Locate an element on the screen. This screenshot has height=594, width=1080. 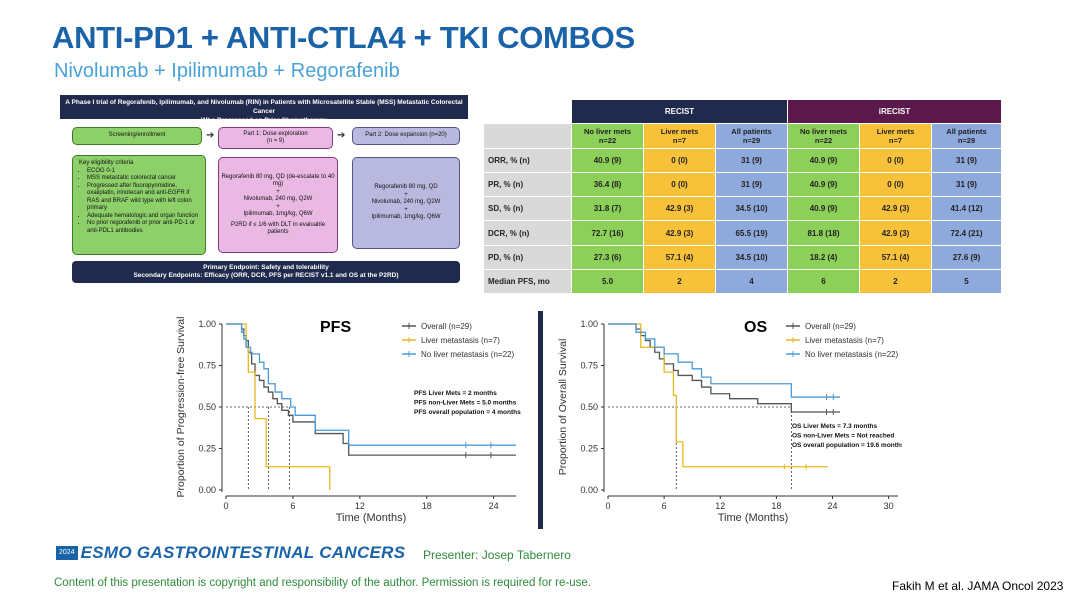
part1-box: Part 1: Dose exploration (n = 9) is located at coordinates (275, 138).